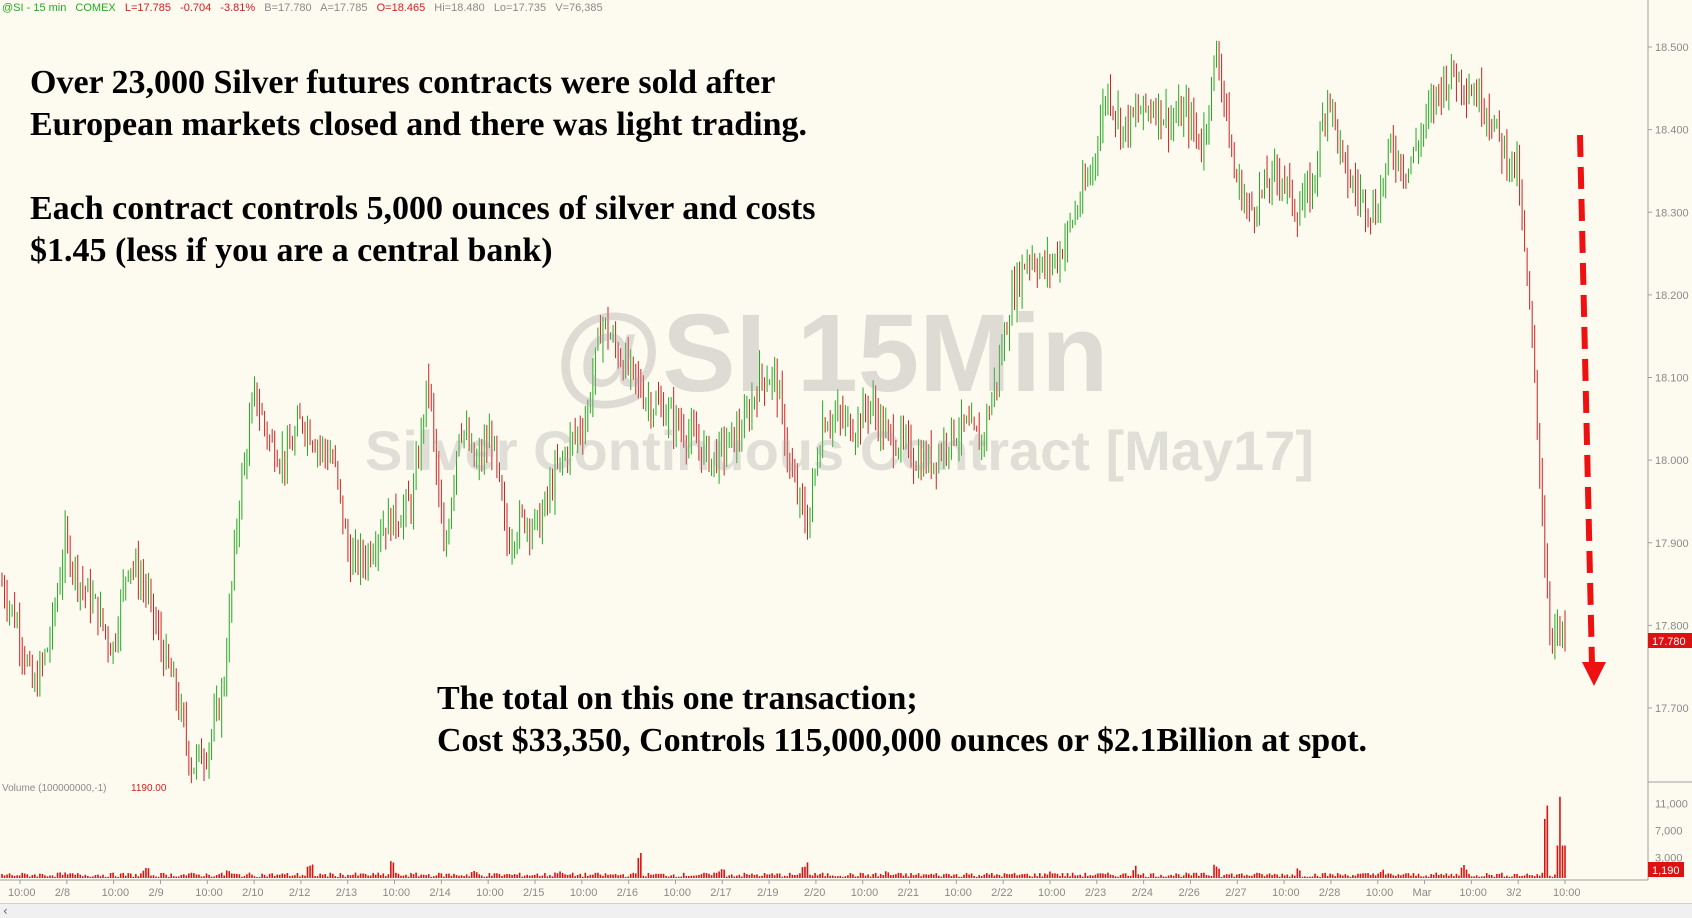 The width and height of the screenshot is (1692, 918). What do you see at coordinates (149, 788) in the screenshot?
I see `volume-panel-value: 1190.00` at bounding box center [149, 788].